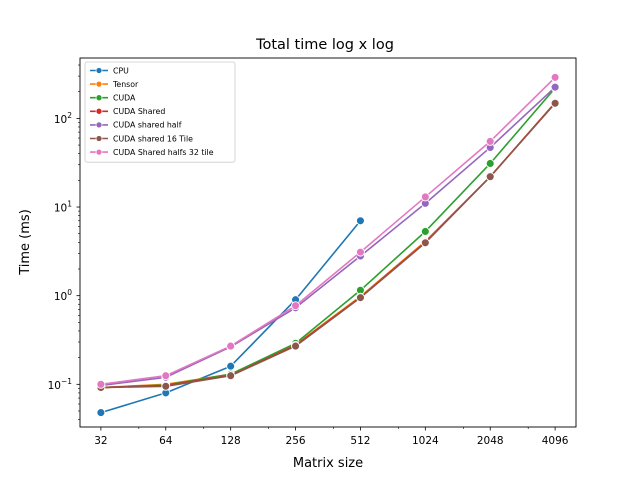 Image resolution: width=640 pixels, height=484 pixels. Describe the element at coordinates (231, 441) in the screenshot. I see `x-tick-label: 128` at that location.